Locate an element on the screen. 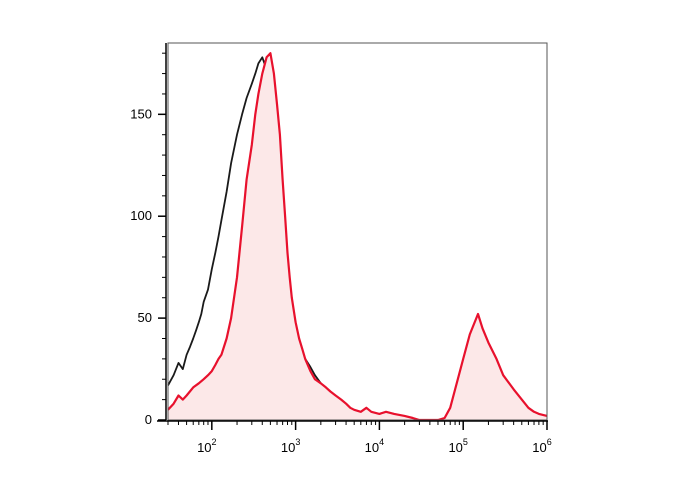 This screenshot has height=490, width=688. x-tick-label: 10⁴ is located at coordinates (374, 446).